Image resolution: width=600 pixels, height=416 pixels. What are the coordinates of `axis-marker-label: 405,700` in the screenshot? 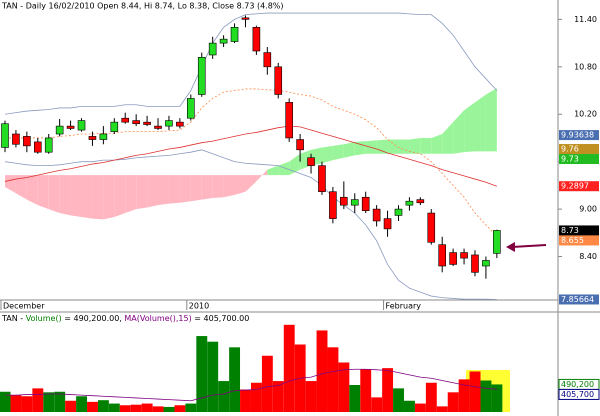 It's located at (577, 394).